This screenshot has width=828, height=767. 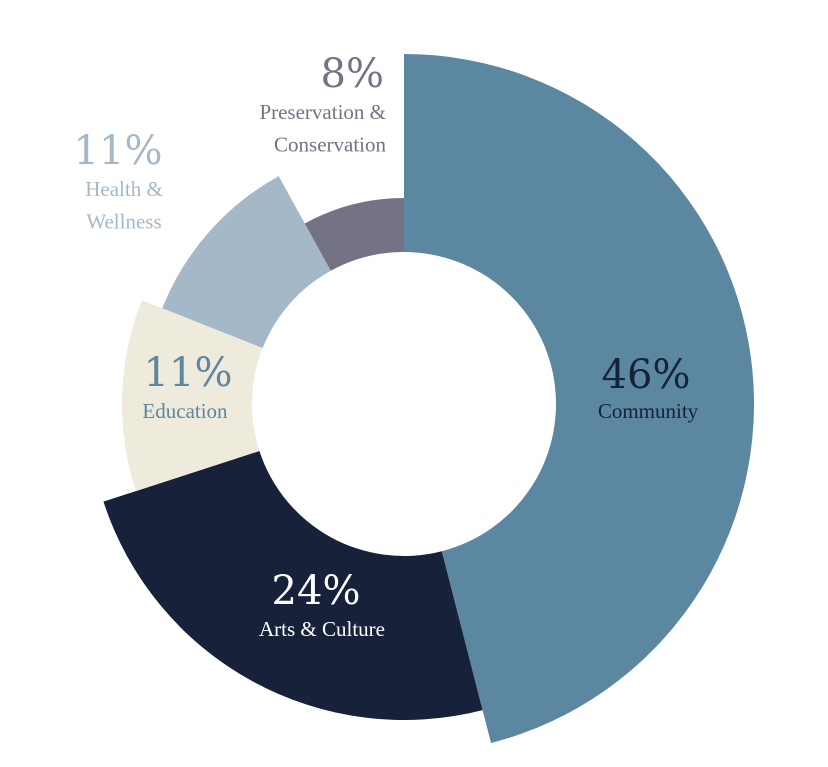 I want to click on value-label-arts-and-culture: 24%, so click(x=316, y=591).